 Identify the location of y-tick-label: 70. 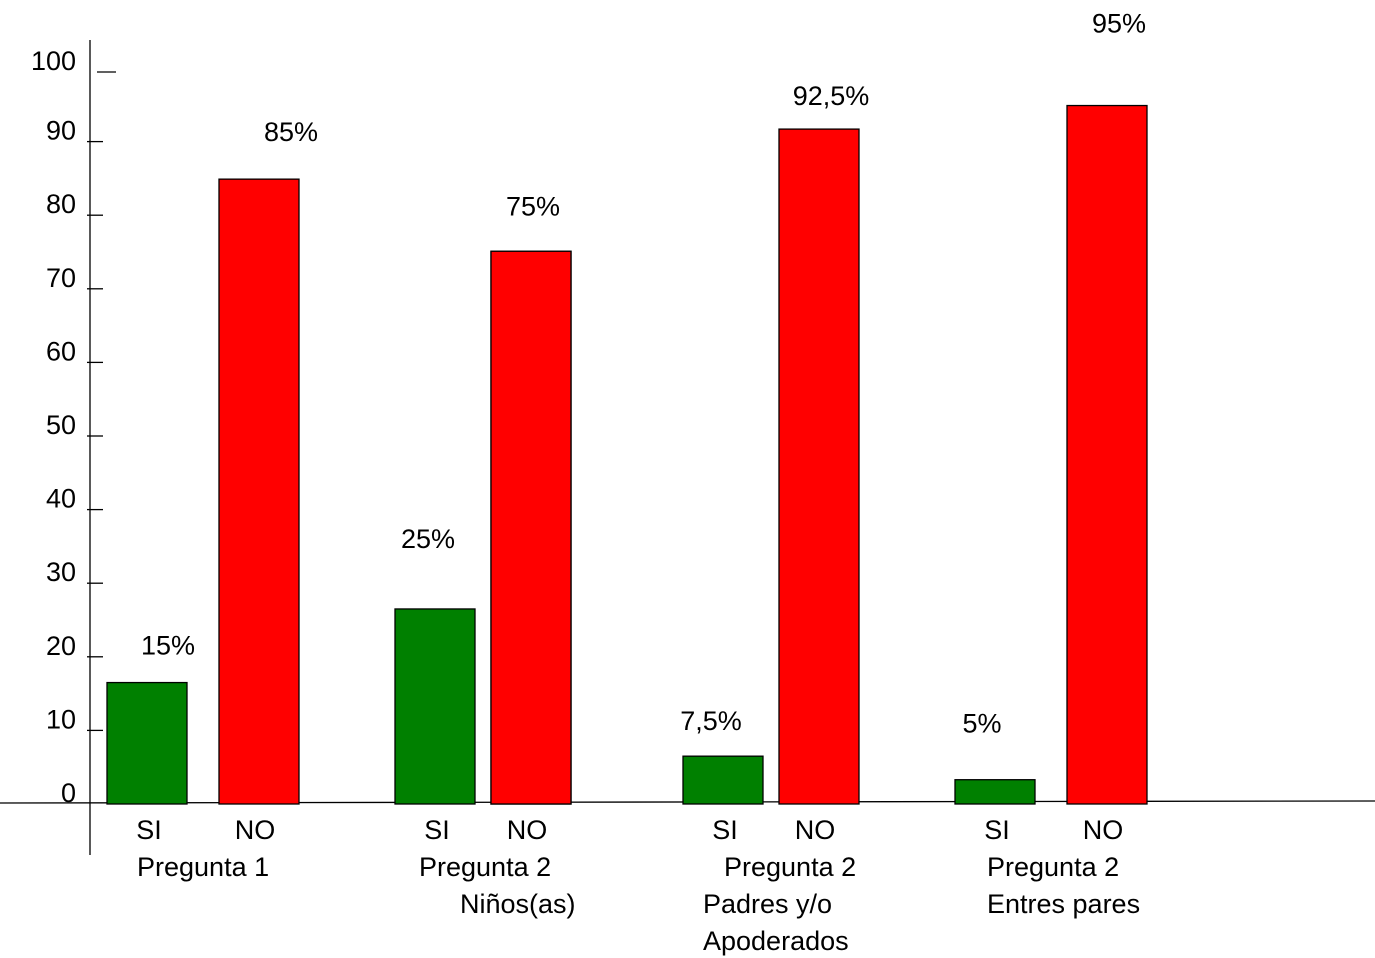
(61, 278).